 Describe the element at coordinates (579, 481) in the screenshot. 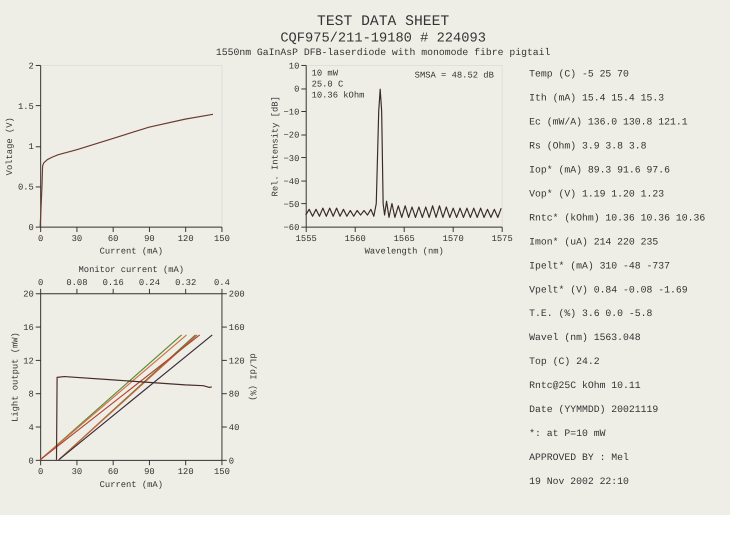

I see `text: 19 Nov 2002 22:10` at that location.